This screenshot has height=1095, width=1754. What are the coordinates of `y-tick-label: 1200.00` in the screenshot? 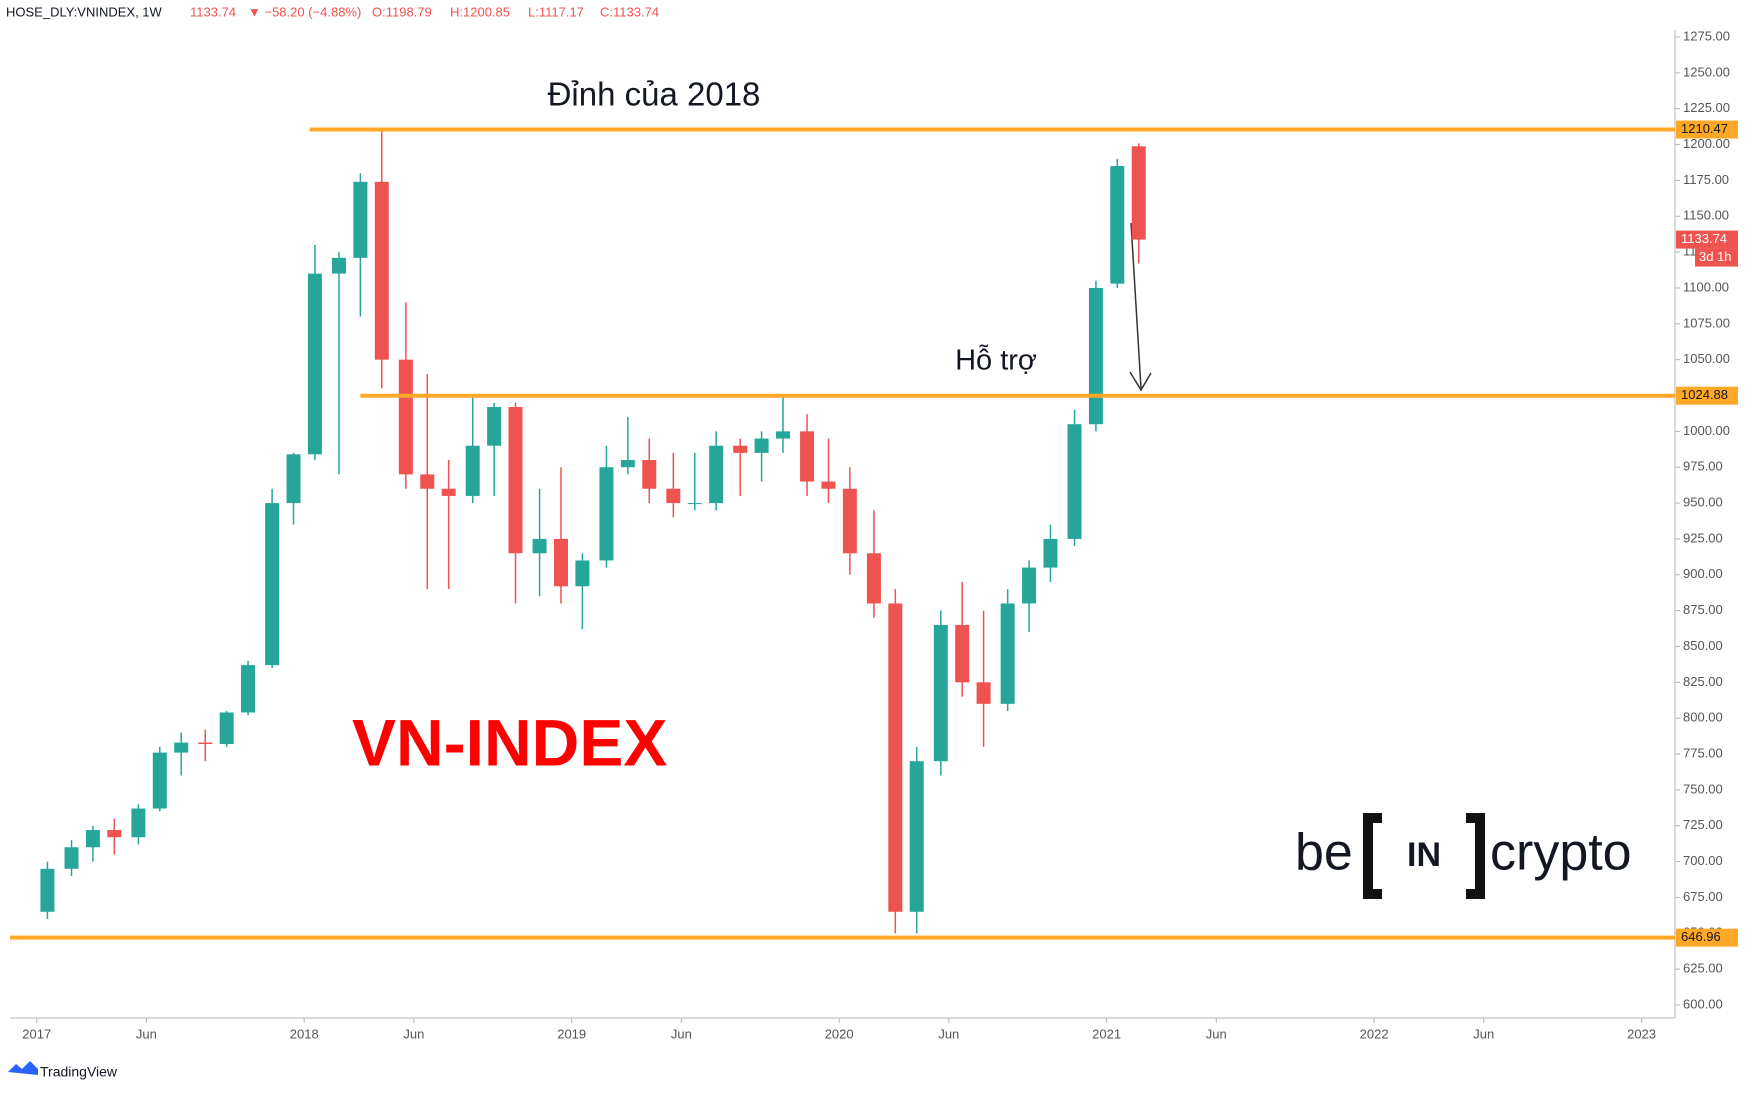 It's located at (1706, 143).